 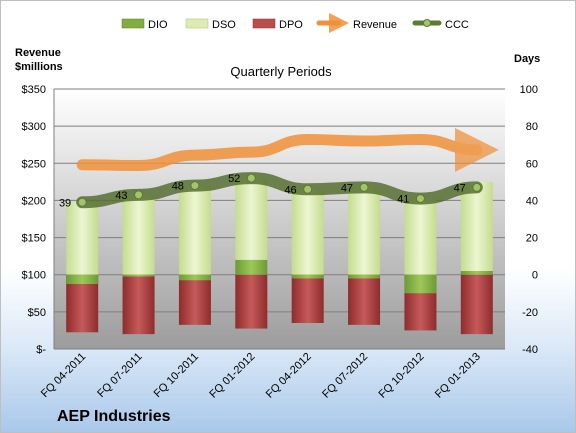 What do you see at coordinates (63, 375) in the screenshot?
I see `x-tick-label: FQ 04-2011` at bounding box center [63, 375].